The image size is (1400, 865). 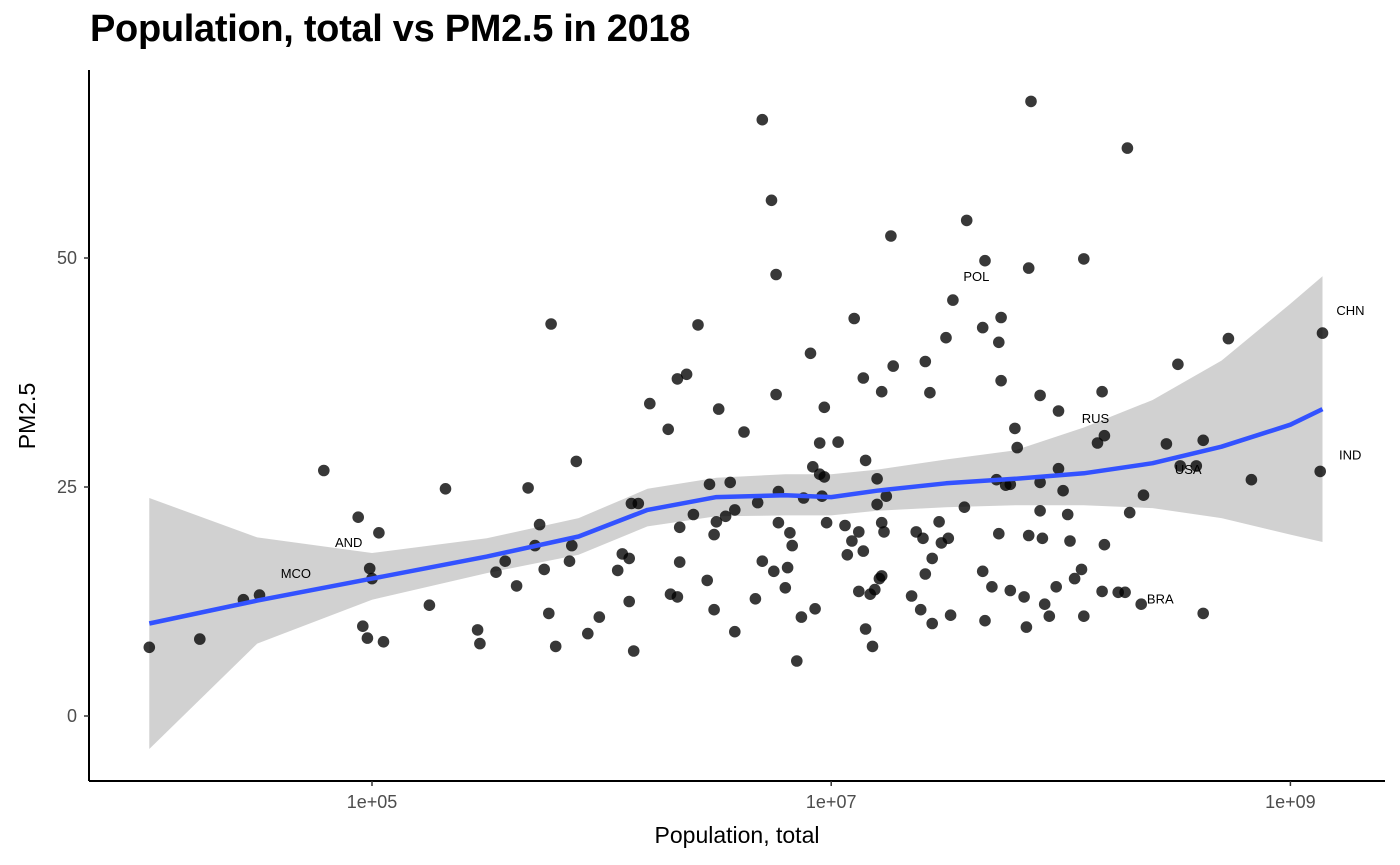 What do you see at coordinates (1350, 454) in the screenshot?
I see `point-label-ind: IND` at bounding box center [1350, 454].